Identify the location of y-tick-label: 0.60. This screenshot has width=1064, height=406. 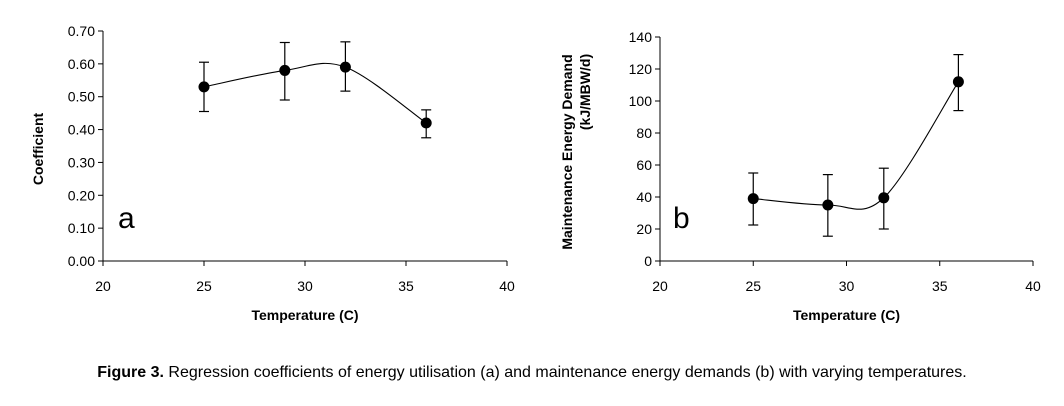
(81, 64).